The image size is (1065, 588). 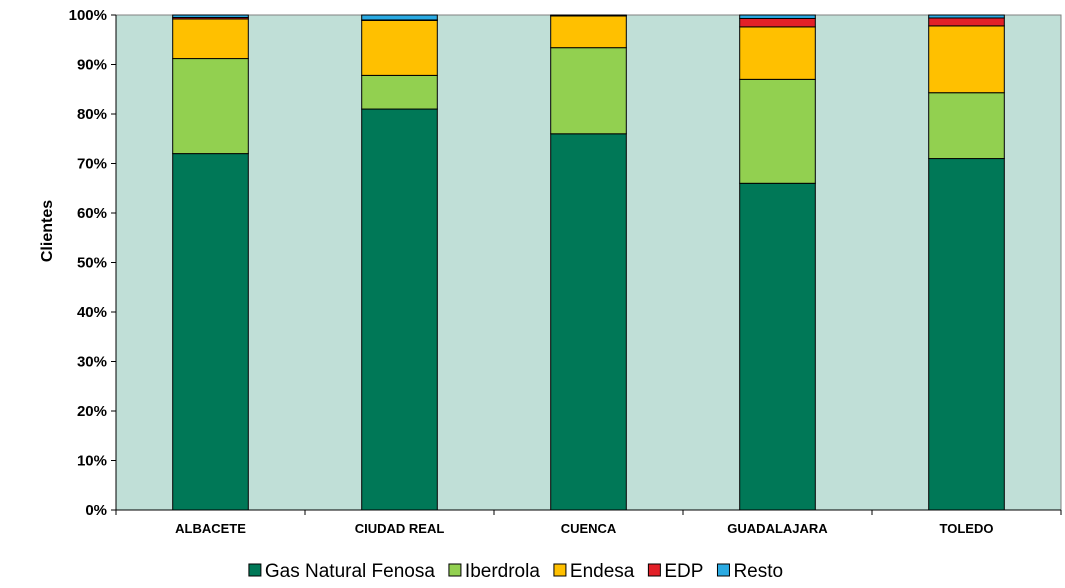 I want to click on legend-label: Gas Natural Fenosa, so click(x=350, y=571).